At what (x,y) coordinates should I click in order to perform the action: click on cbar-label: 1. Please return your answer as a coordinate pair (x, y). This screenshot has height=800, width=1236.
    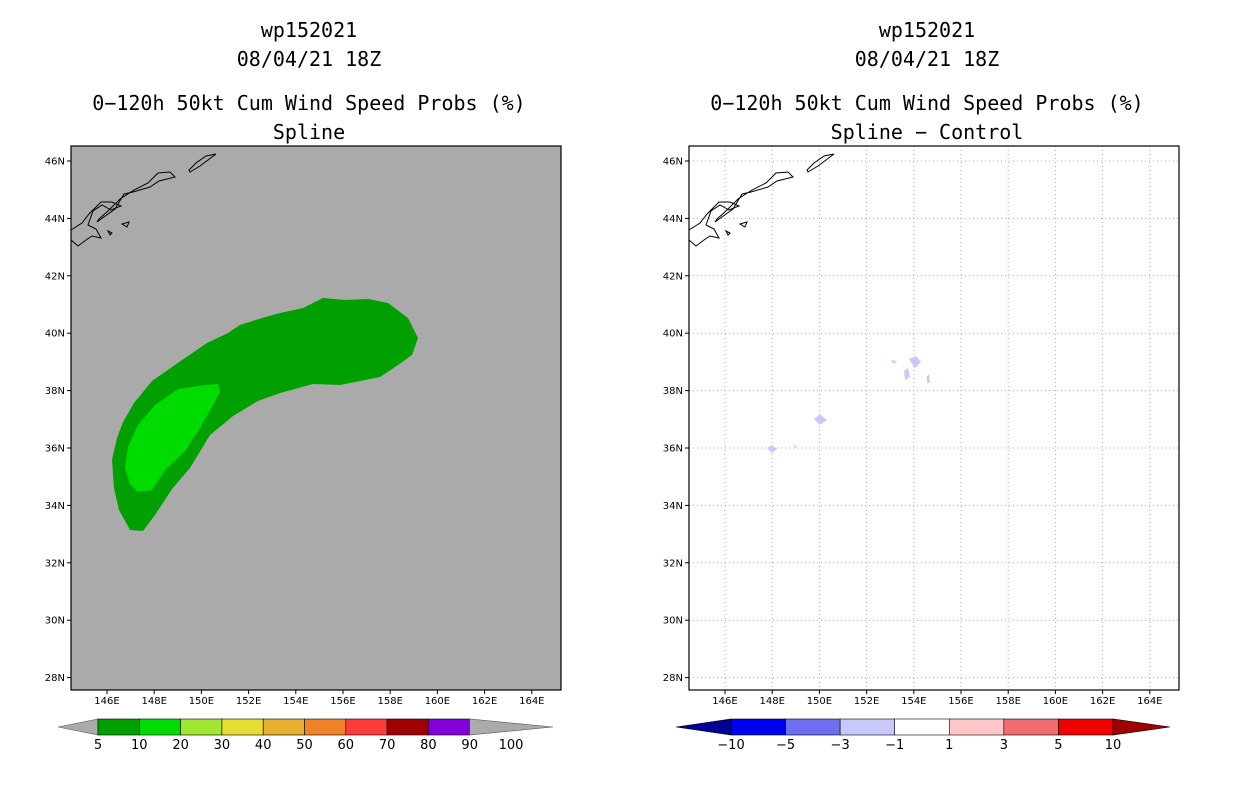
    Looking at the image, I should click on (949, 745).